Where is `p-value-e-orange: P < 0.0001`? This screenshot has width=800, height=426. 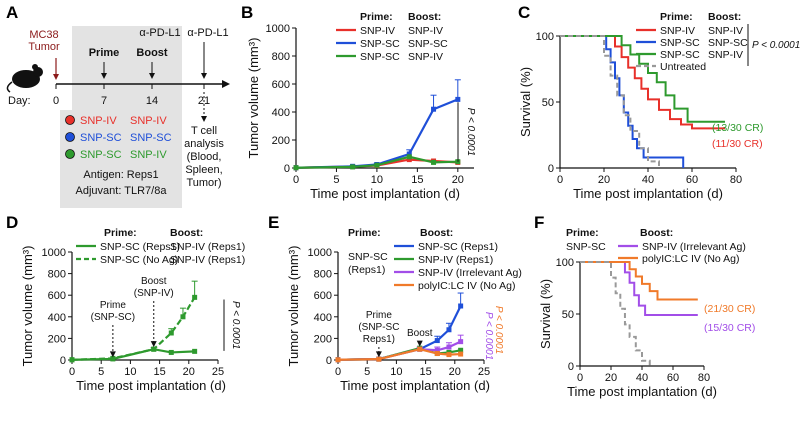 p-value-e-orange: P < 0.0001 is located at coordinates (498, 330).